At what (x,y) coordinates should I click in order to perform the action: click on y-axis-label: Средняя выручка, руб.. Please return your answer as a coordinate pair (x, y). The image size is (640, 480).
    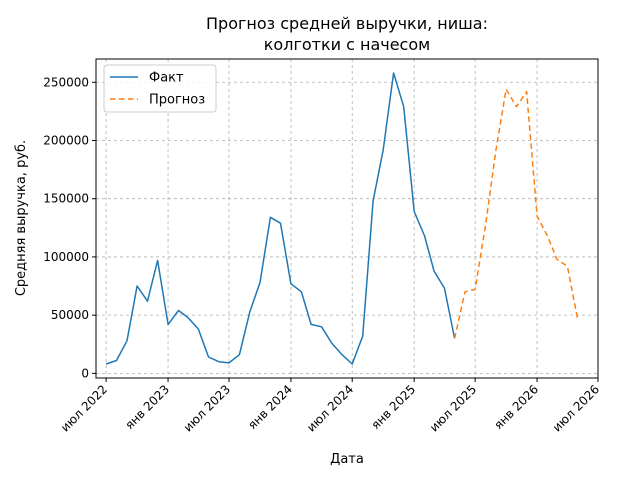
    Looking at the image, I should click on (21, 218).